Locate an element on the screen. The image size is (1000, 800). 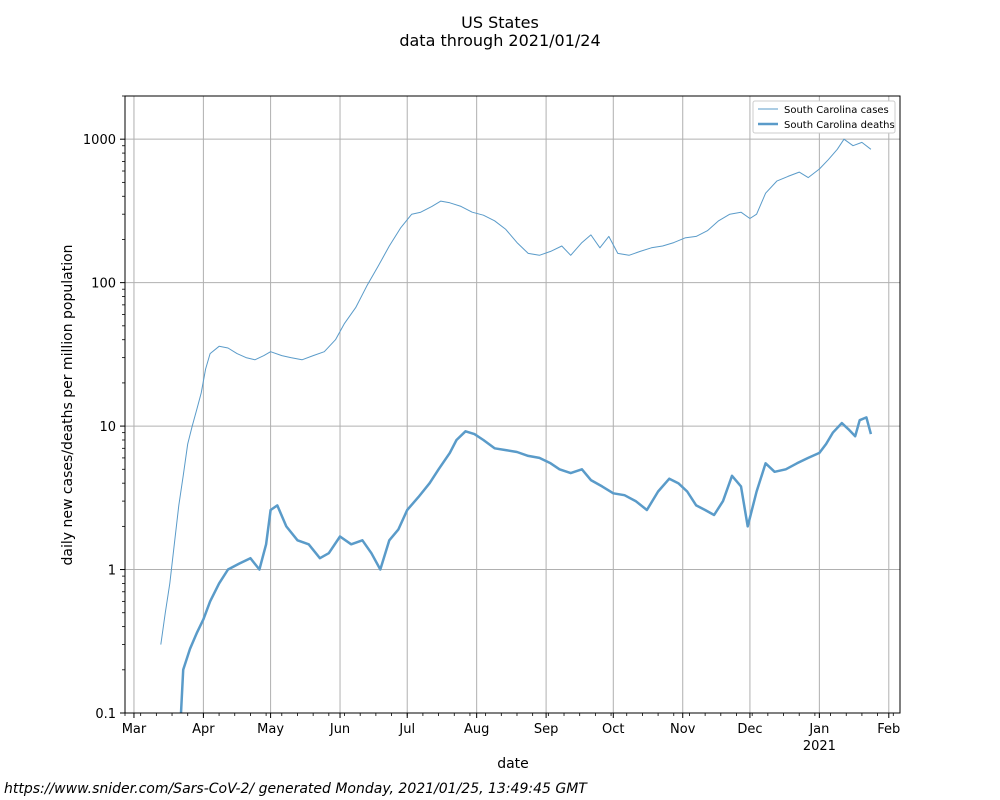
x-tick-label: Sep is located at coordinates (546, 729).